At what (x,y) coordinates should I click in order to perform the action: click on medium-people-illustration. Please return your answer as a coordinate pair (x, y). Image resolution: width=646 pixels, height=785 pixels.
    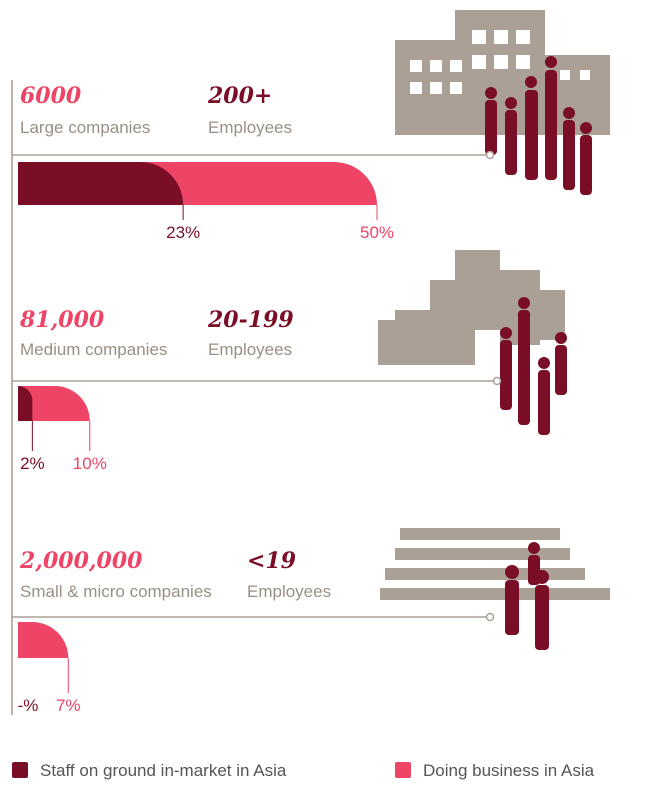
    Looking at the image, I should click on (533, 366).